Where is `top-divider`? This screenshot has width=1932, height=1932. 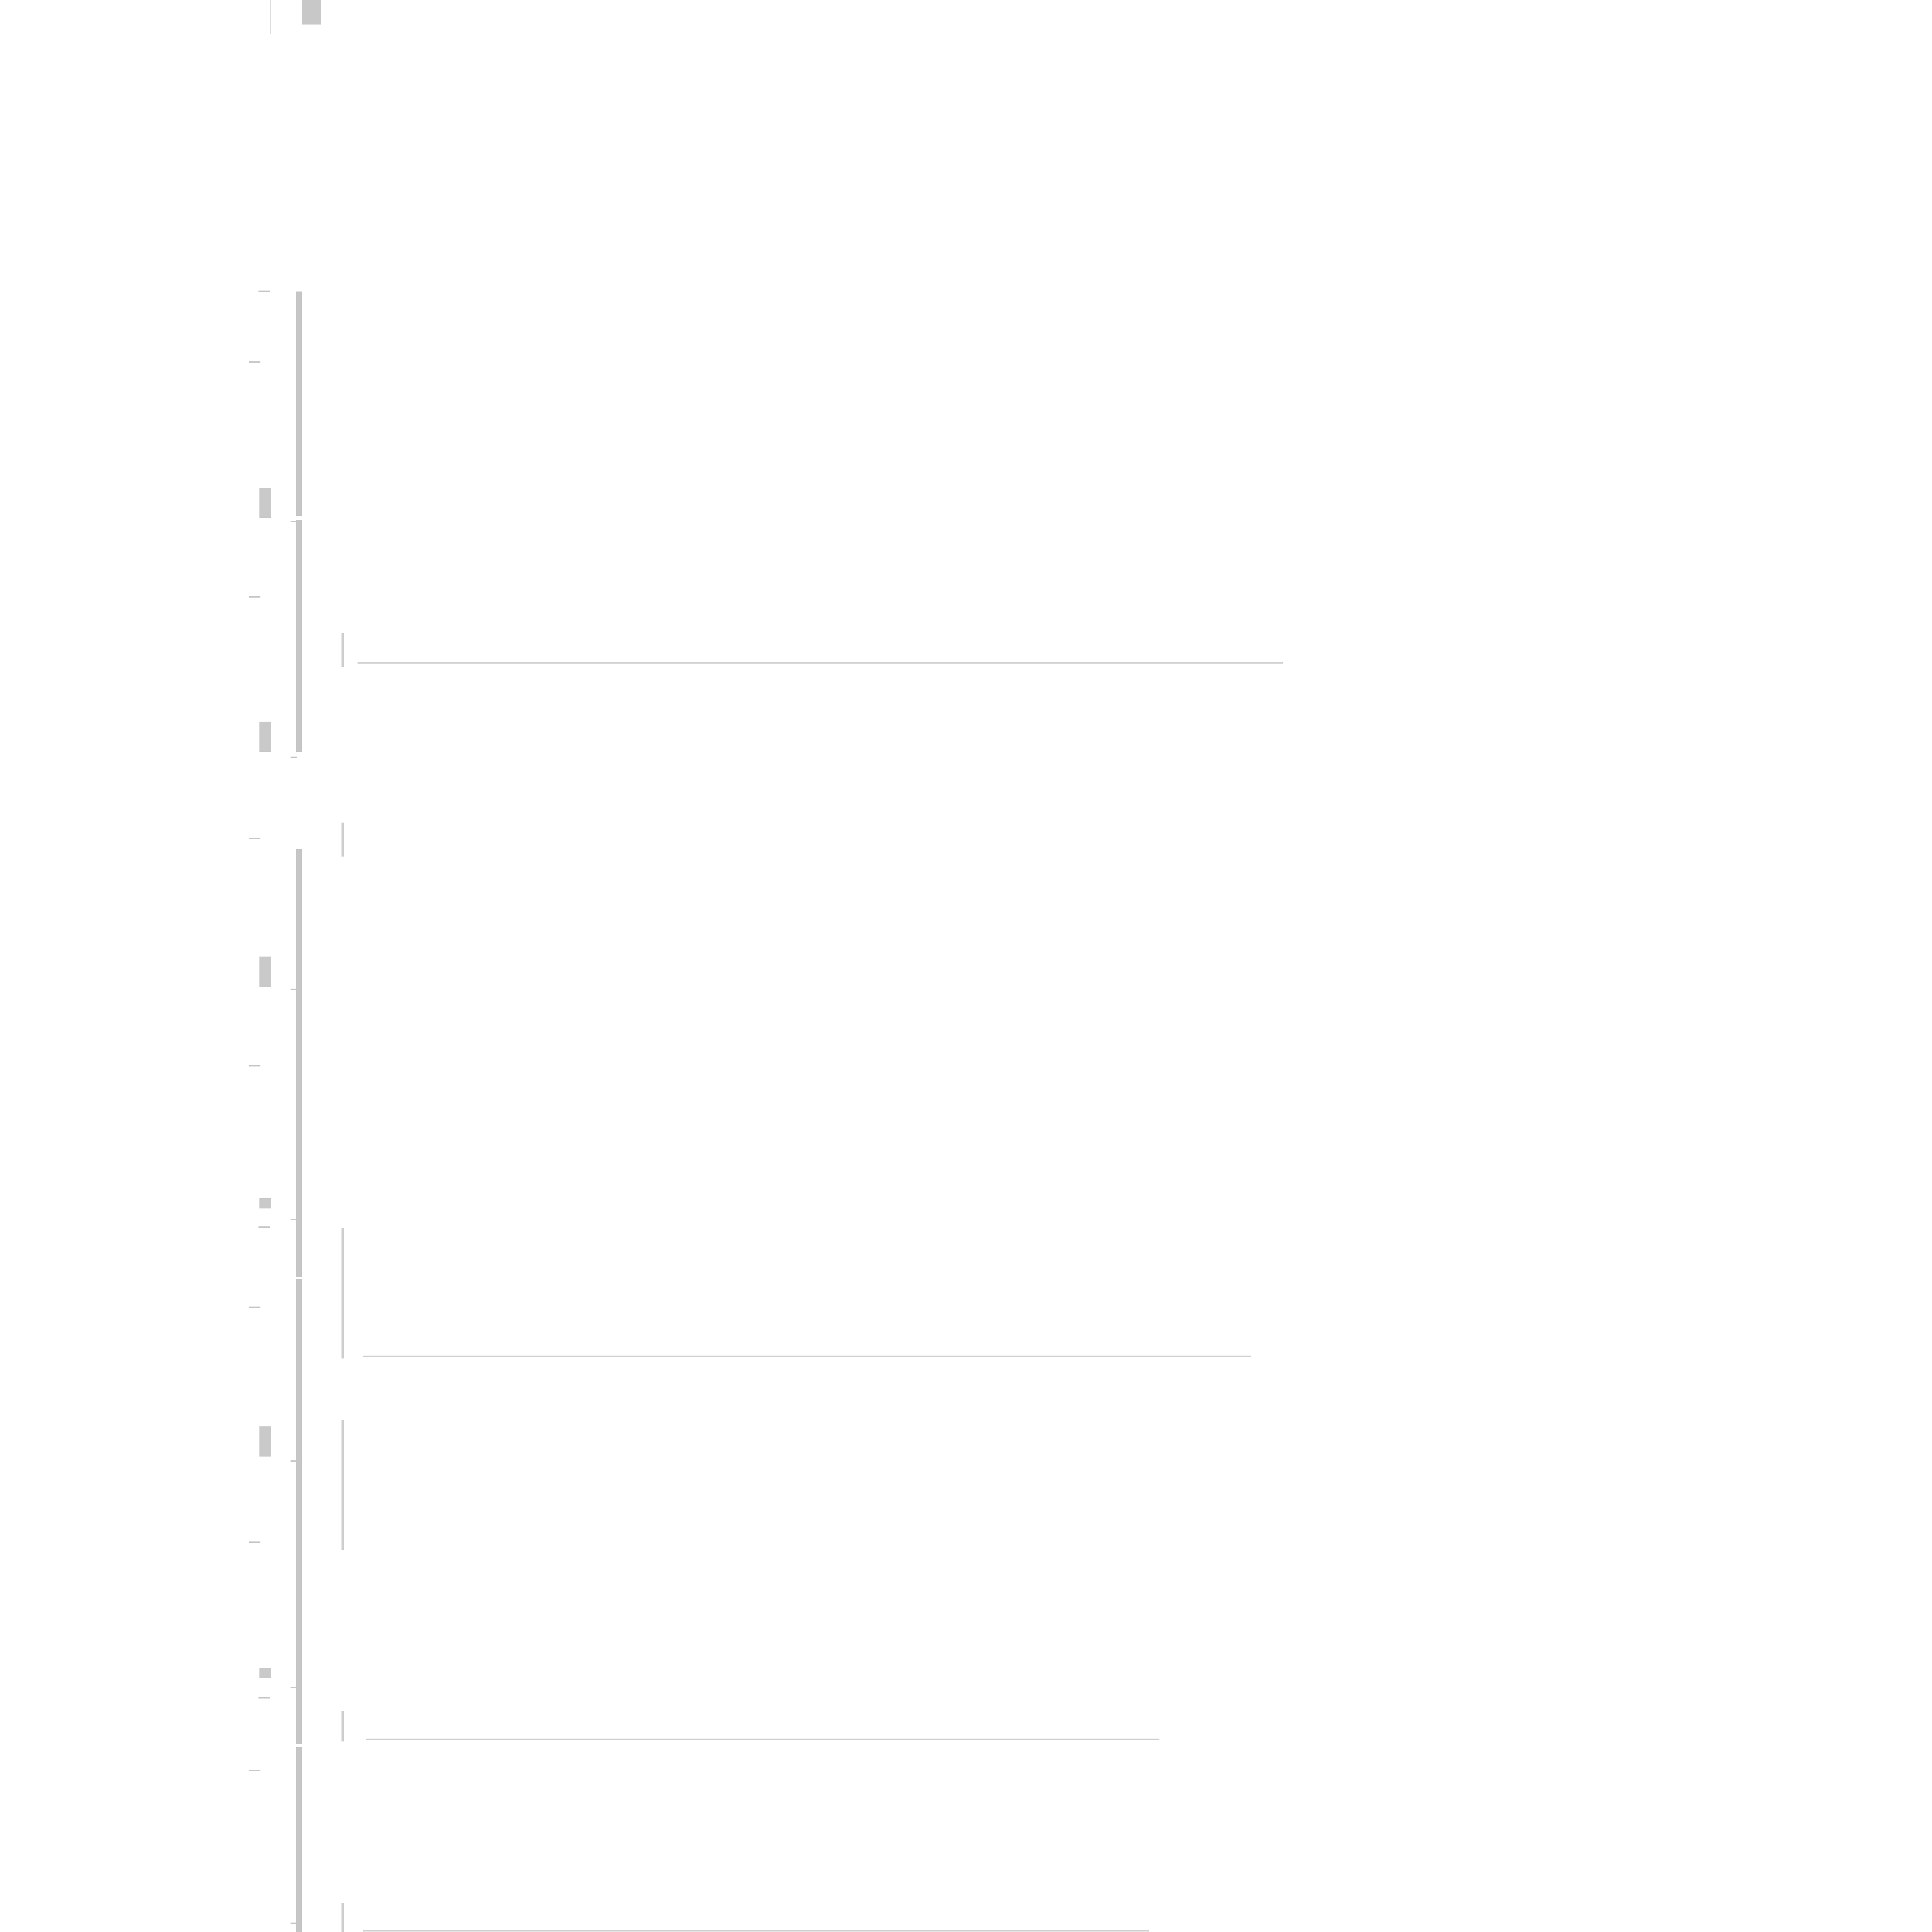
top-divider is located at coordinates (271, 17).